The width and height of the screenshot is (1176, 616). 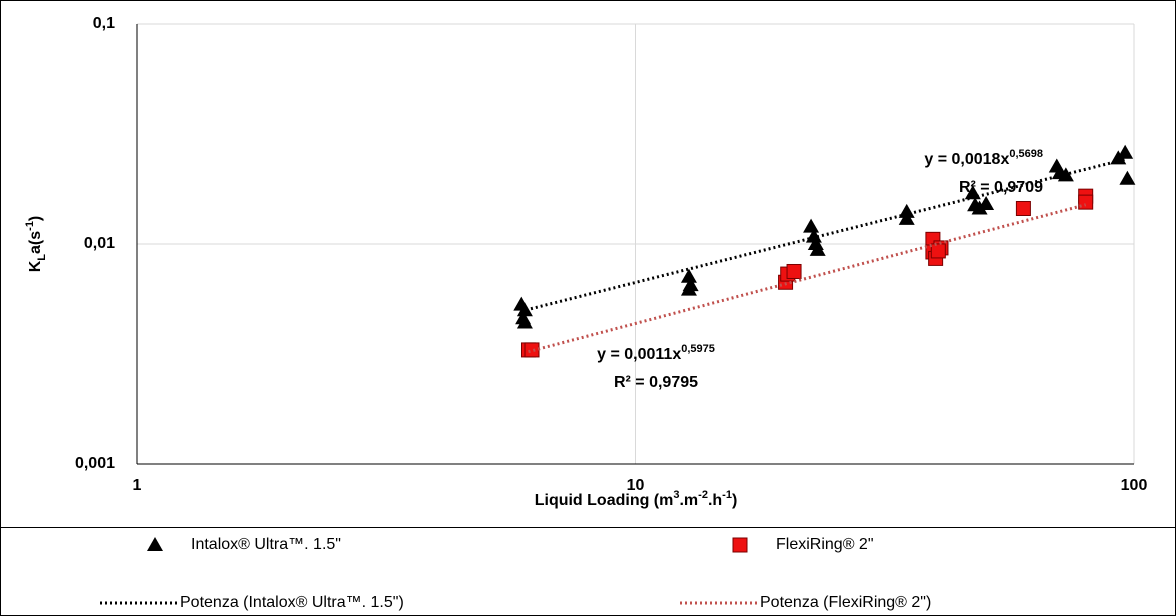 What do you see at coordinates (104, 23) in the screenshot?
I see `y-tick-label: 0,1` at bounding box center [104, 23].